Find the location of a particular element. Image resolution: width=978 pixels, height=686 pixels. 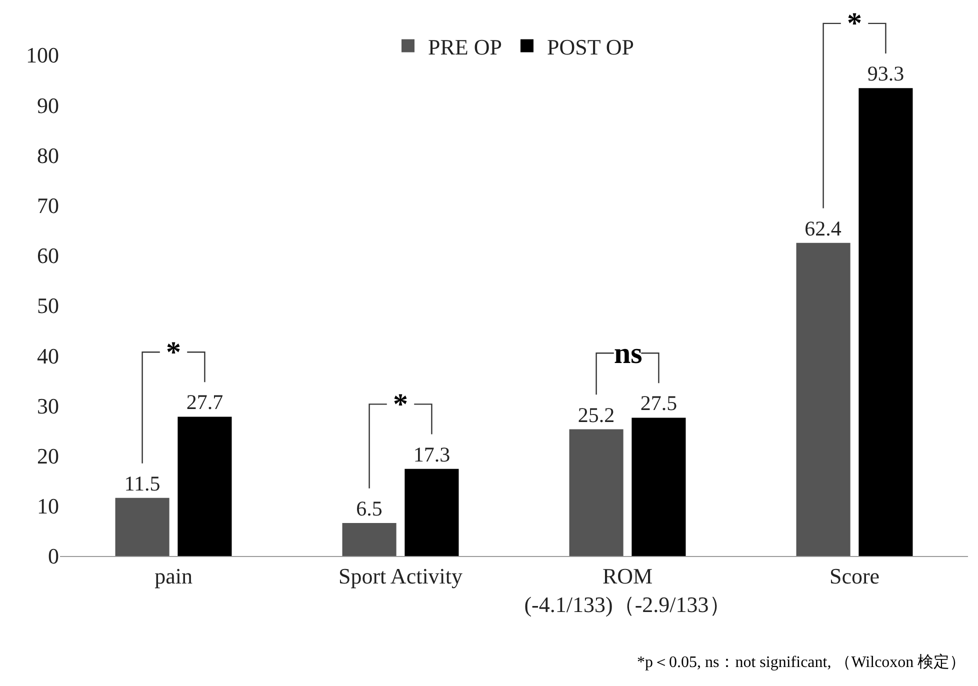

legend-label: PRE OP is located at coordinates (465, 47).